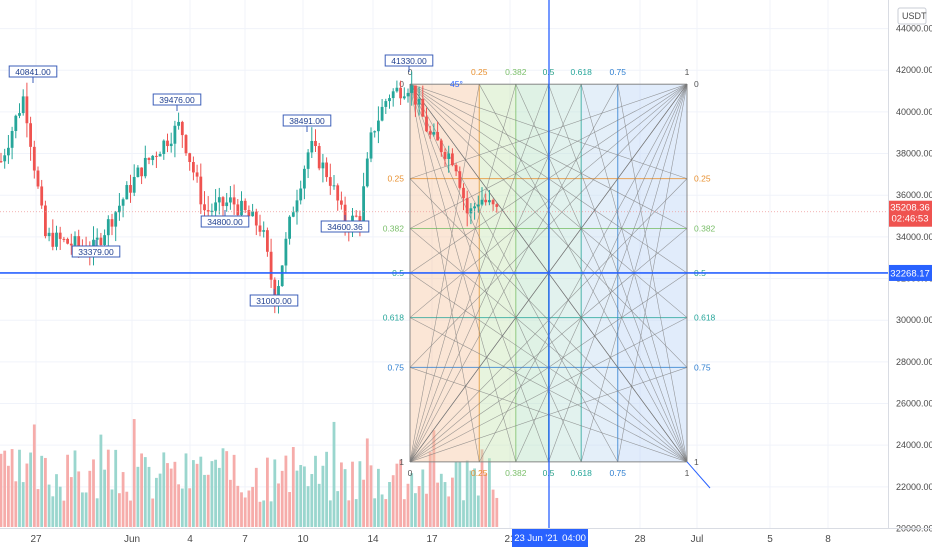 The height and width of the screenshot is (550, 932). I want to click on gann-right-label: 0.25, so click(702, 179).